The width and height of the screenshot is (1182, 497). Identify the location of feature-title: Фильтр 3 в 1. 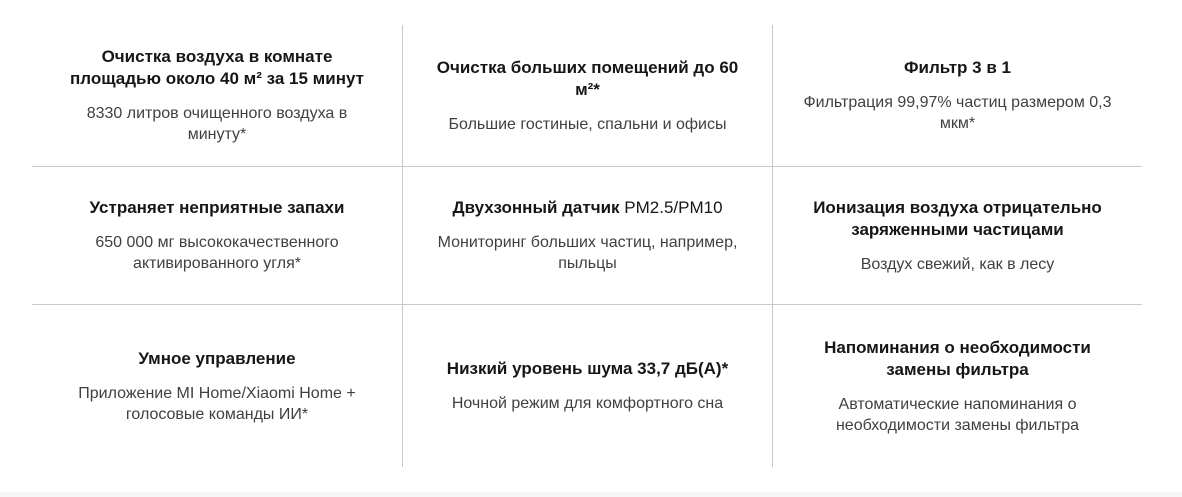
(957, 67).